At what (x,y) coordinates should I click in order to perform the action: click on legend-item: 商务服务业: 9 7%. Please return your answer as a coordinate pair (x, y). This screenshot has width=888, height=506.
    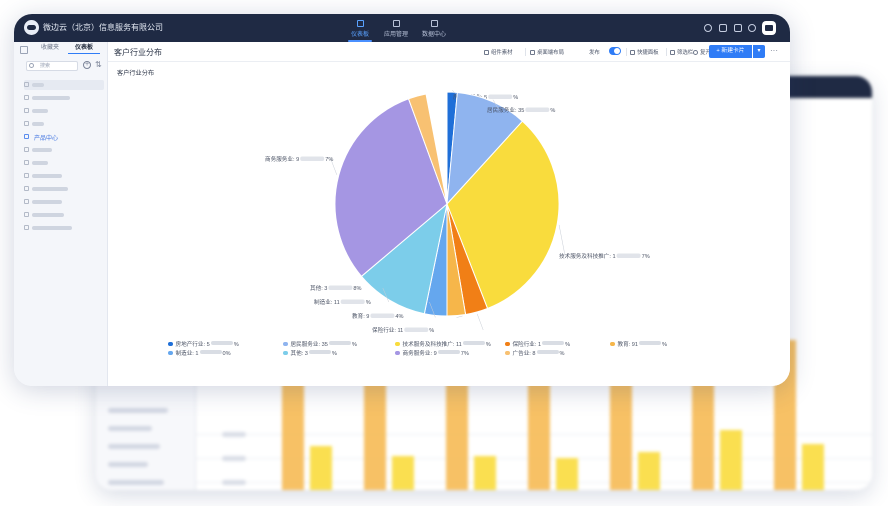
    Looking at the image, I should click on (432, 354).